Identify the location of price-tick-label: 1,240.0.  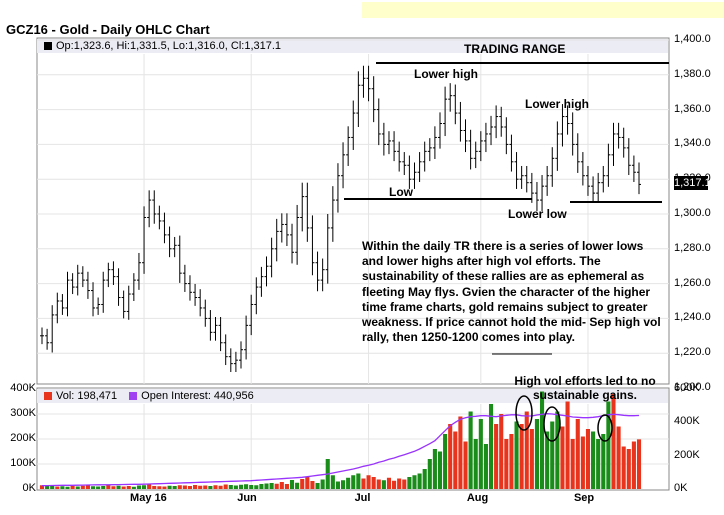
(692, 317).